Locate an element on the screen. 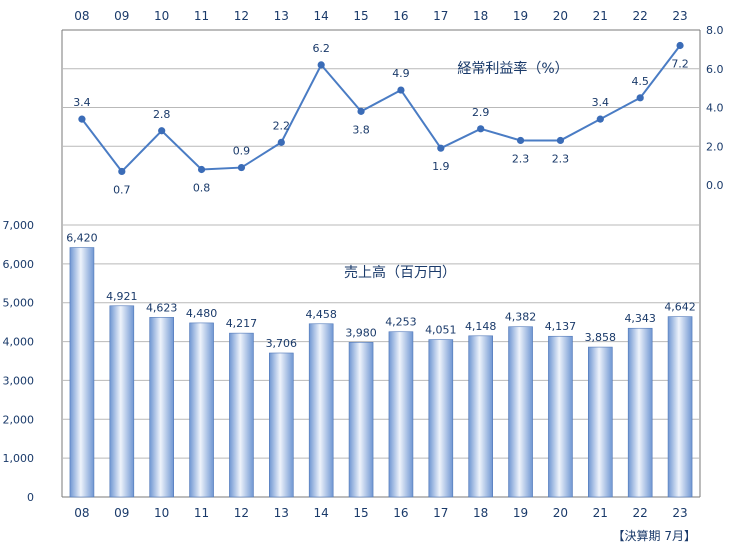 The height and width of the screenshot is (550, 734). bar-value-label: 3,858 is located at coordinates (601, 337).